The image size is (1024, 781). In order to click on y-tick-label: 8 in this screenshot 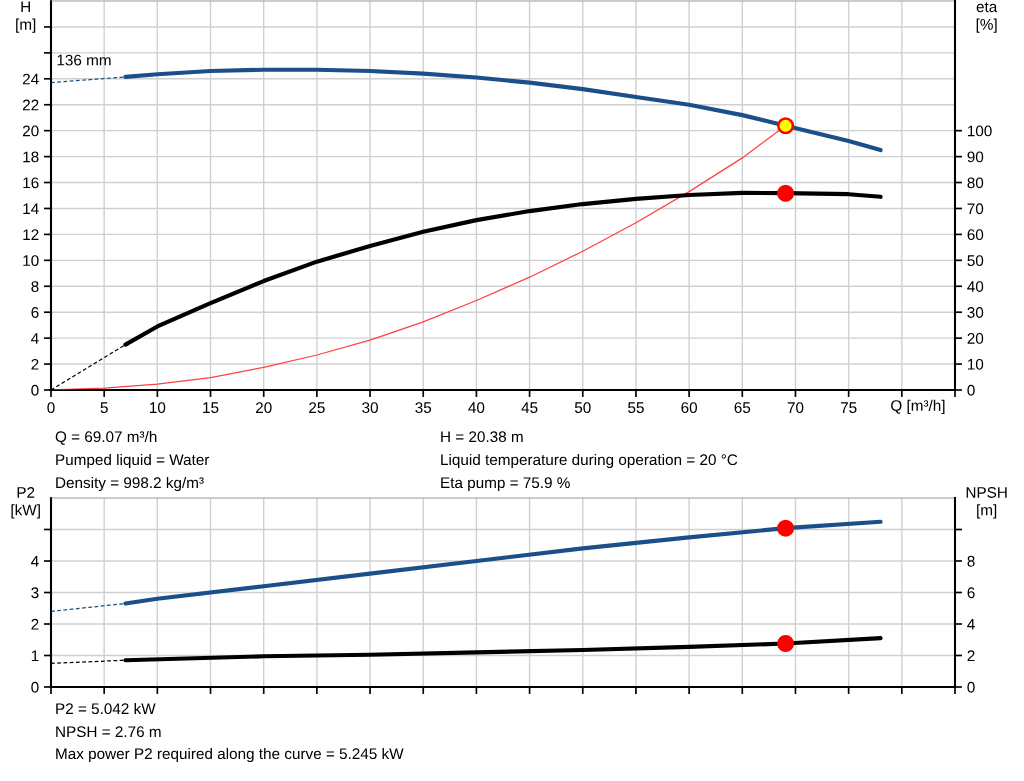, I will do `click(35, 286)`.